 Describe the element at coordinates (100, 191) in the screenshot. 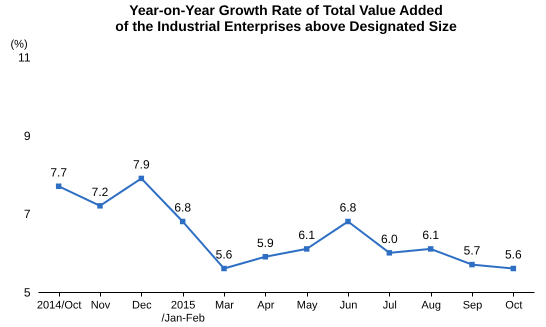

I see `data-label: 7.2` at that location.